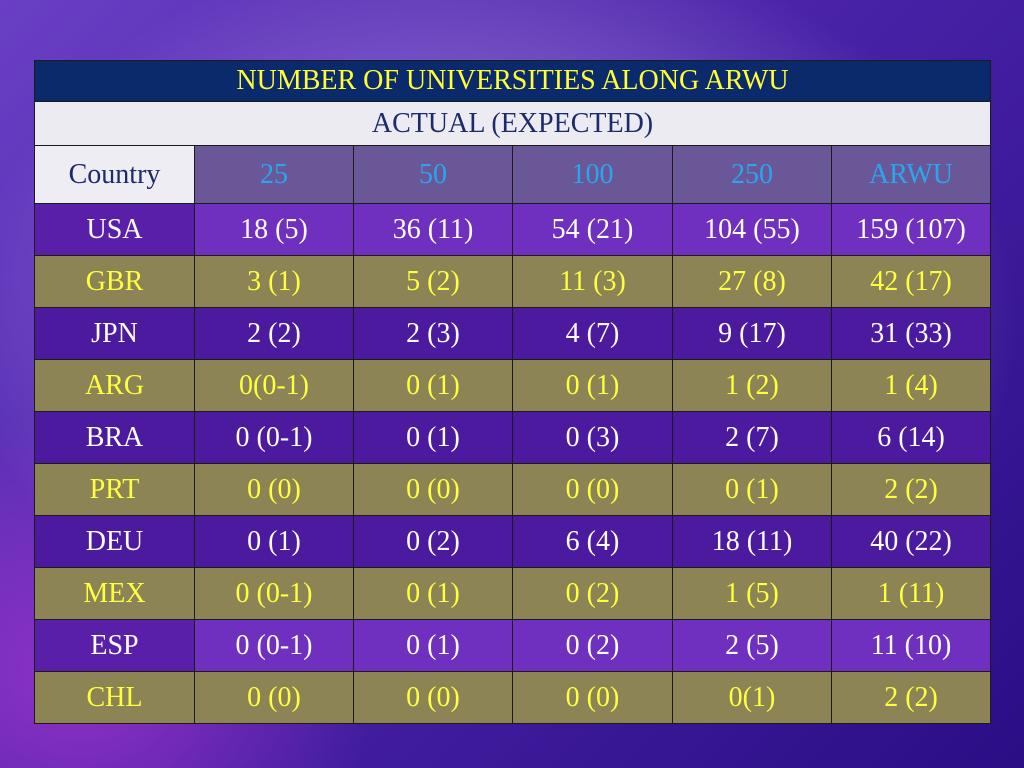 The image size is (1024, 768). Describe the element at coordinates (433, 333) in the screenshot. I see `value-cell: 2 (3)` at that location.